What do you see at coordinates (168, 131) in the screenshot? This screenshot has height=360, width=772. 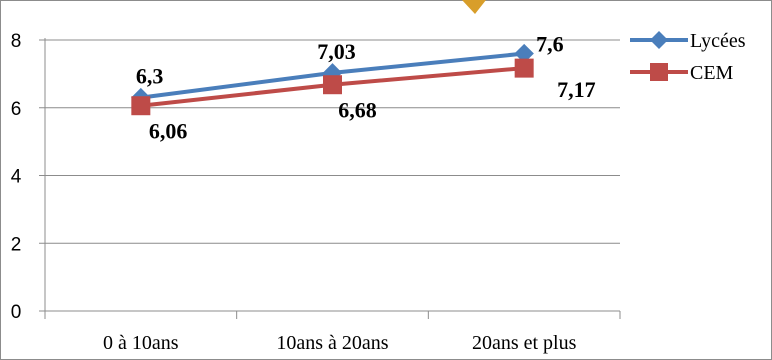 I see `data-label: 6,06` at bounding box center [168, 131].